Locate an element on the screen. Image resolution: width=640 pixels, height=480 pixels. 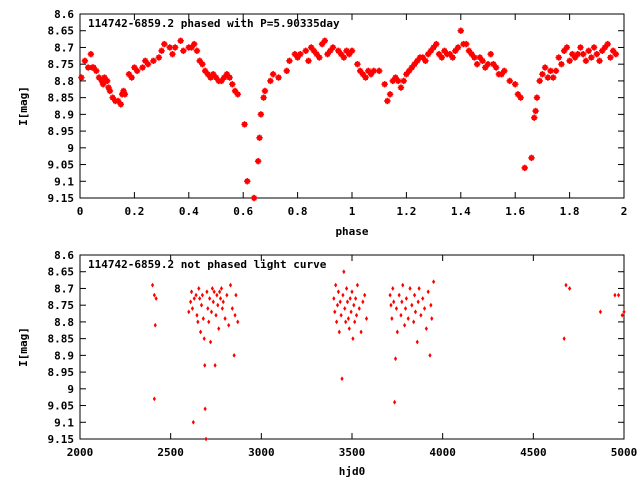
unphased-y-axis-label: I[mag] is located at coordinates (23, 347).